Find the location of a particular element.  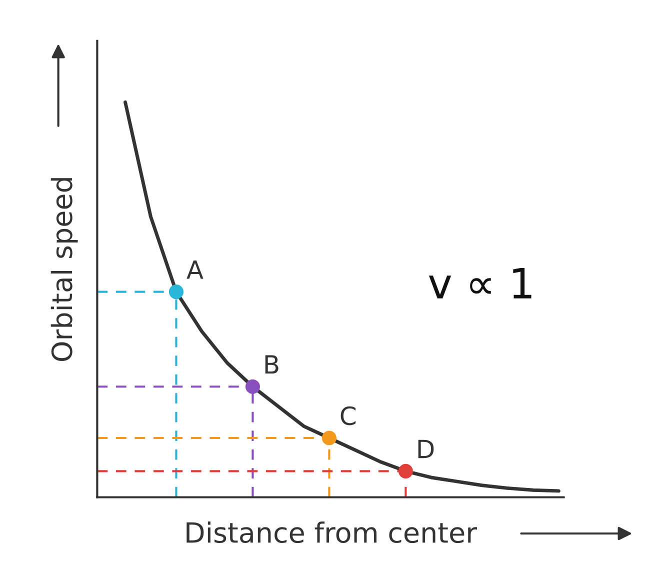

annotation: C is located at coordinates (348, 416).